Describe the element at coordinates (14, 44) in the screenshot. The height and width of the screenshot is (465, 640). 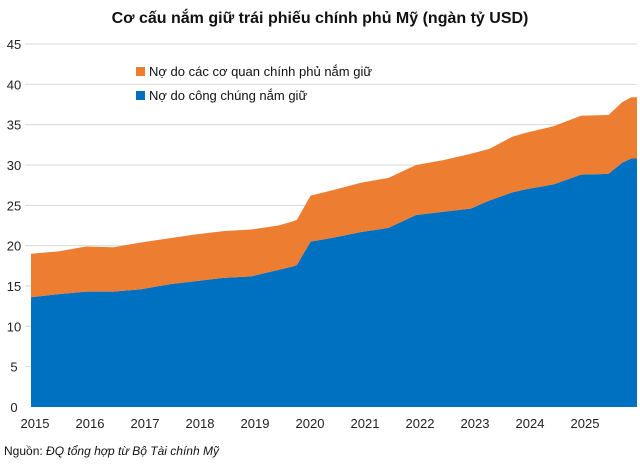
I see `y-tick-label: 45` at that location.